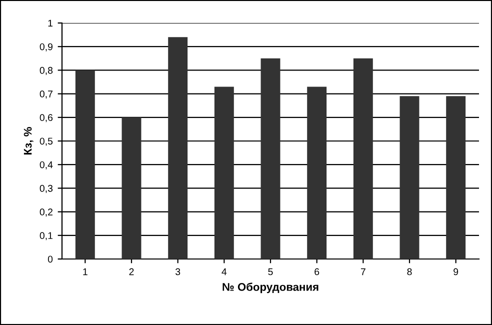  What do you see at coordinates (456, 272) in the screenshot?
I see `x-tick-label: 9` at bounding box center [456, 272].